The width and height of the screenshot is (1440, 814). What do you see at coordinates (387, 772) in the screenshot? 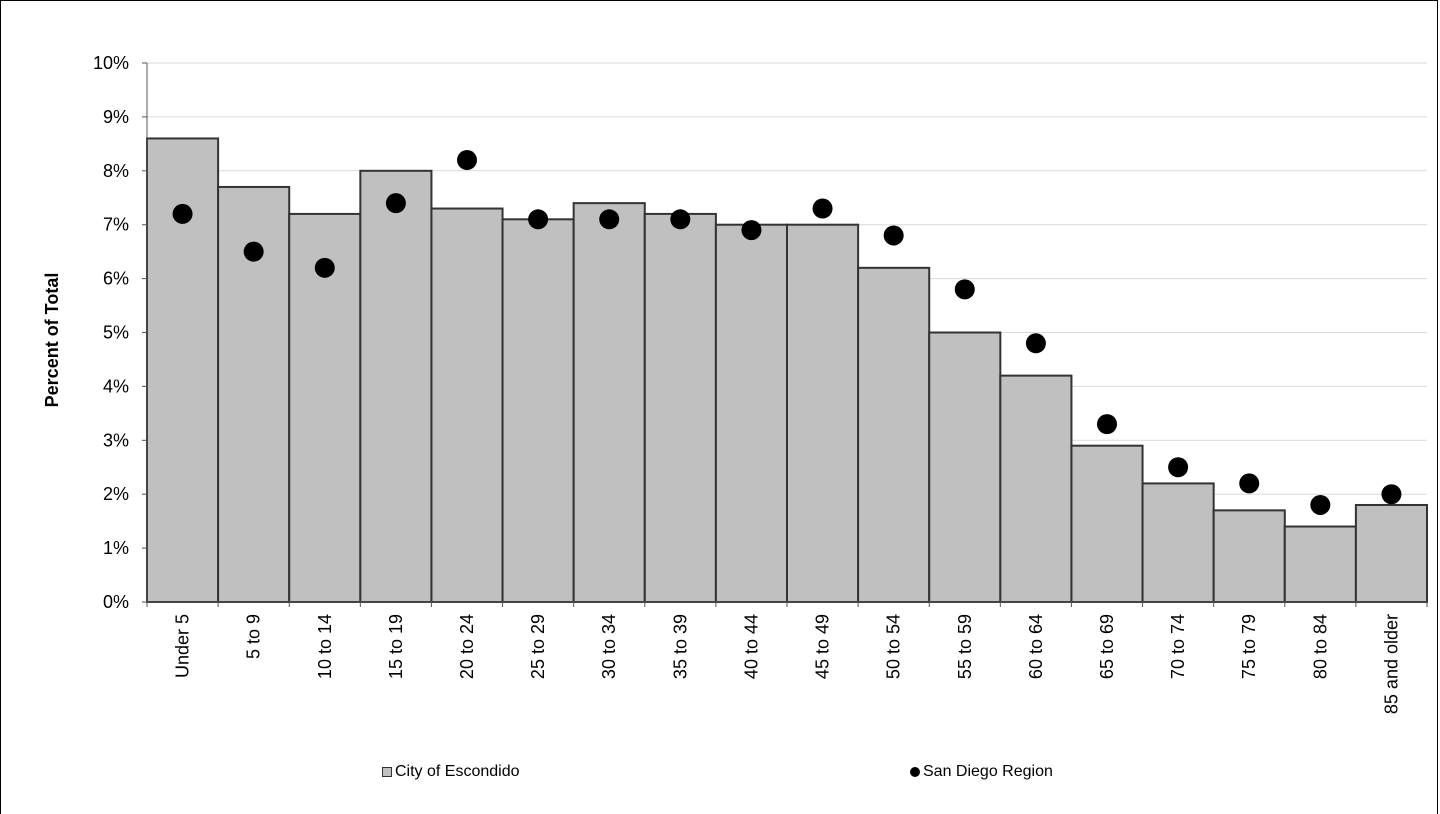
I see `legend-bar-swatch` at bounding box center [387, 772].